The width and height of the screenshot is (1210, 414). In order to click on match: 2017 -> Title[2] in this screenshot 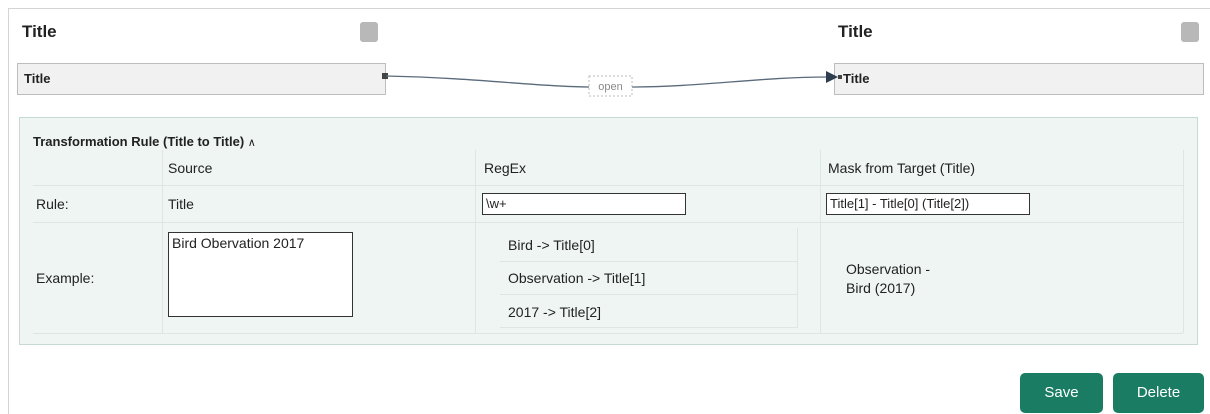, I will do `click(555, 312)`.